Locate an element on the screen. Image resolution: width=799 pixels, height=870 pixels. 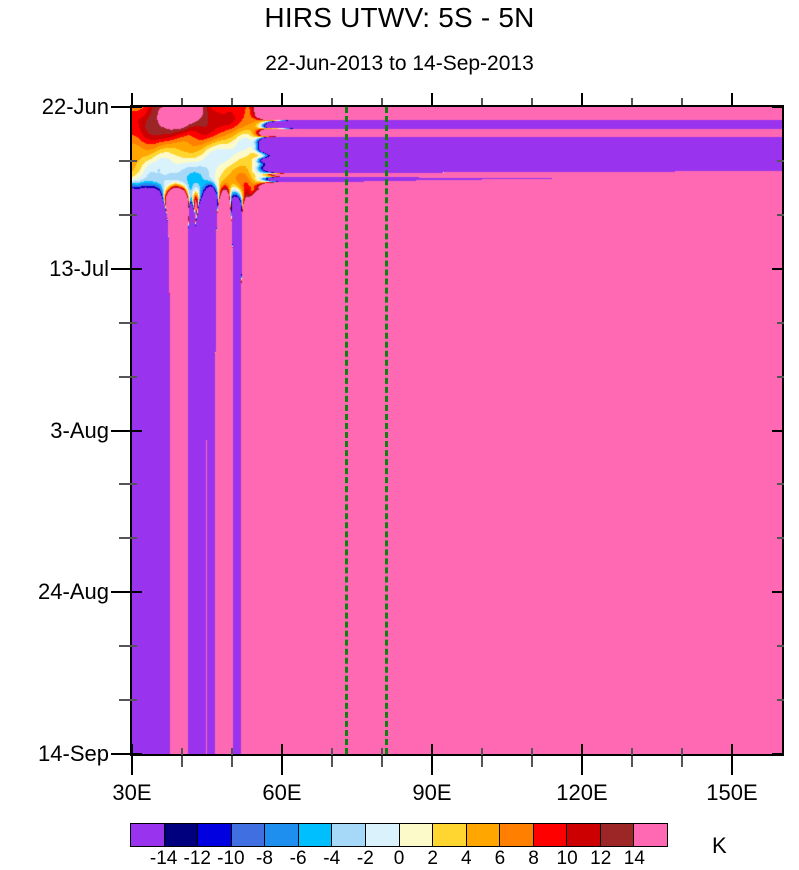
colorbar-tick-label: -4 is located at coordinates (332, 858).